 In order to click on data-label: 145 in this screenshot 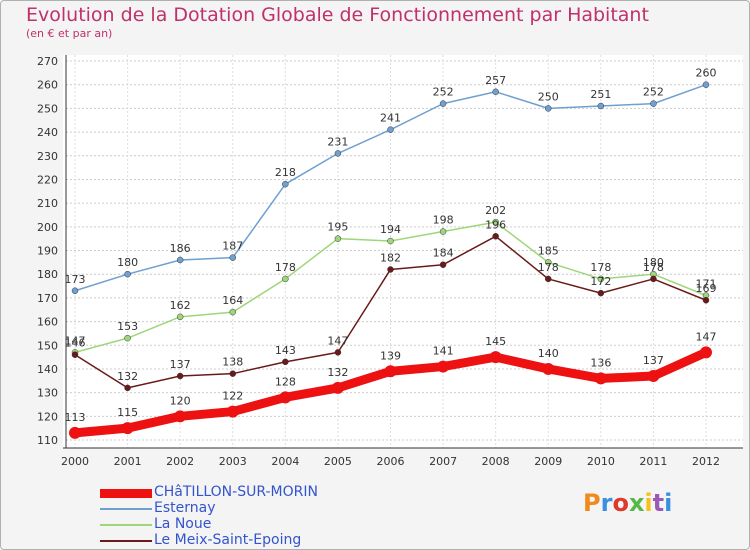, I will do `click(495, 341)`.